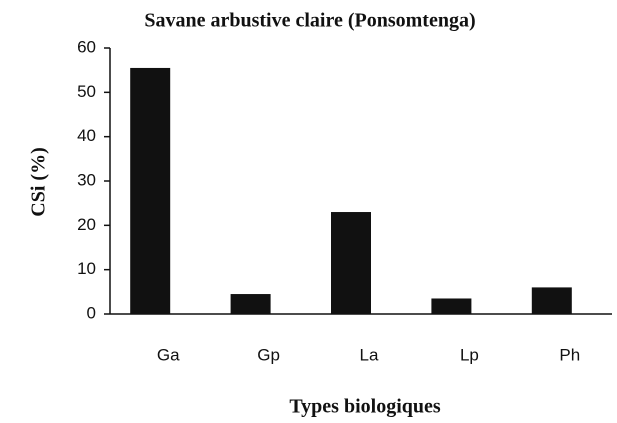  What do you see at coordinates (369, 354) in the screenshot?
I see `x-tick-label: La` at bounding box center [369, 354].